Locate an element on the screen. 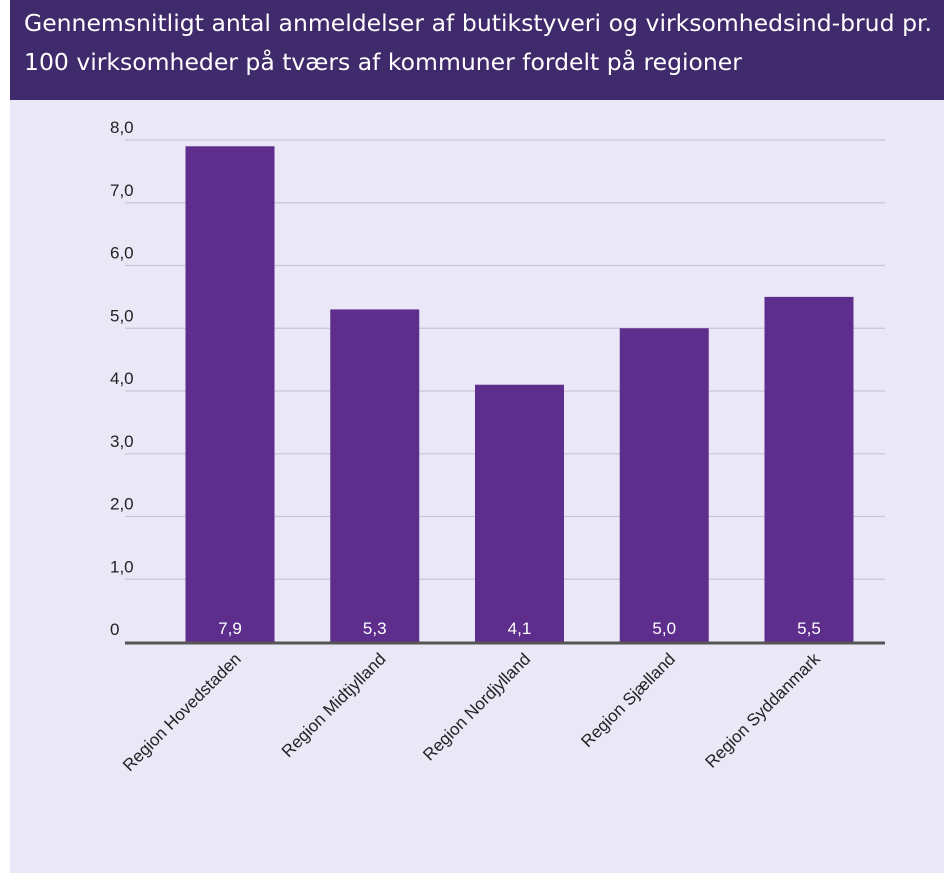 This screenshot has height=873, width=944. y-tick-label: 3,0 is located at coordinates (122, 441).